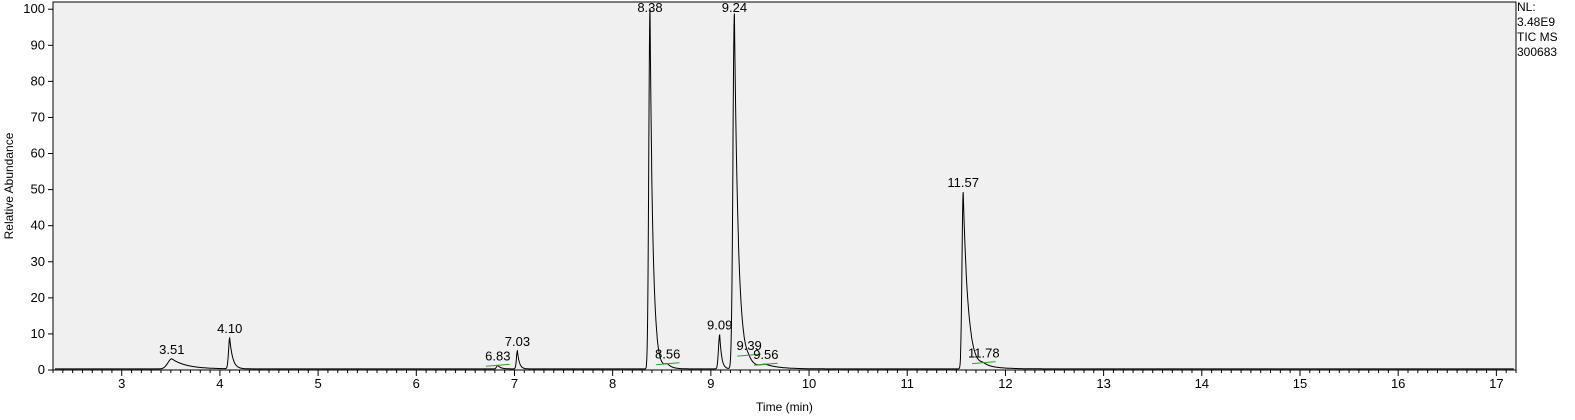  I want to click on peak-label: 9.56, so click(765, 354).